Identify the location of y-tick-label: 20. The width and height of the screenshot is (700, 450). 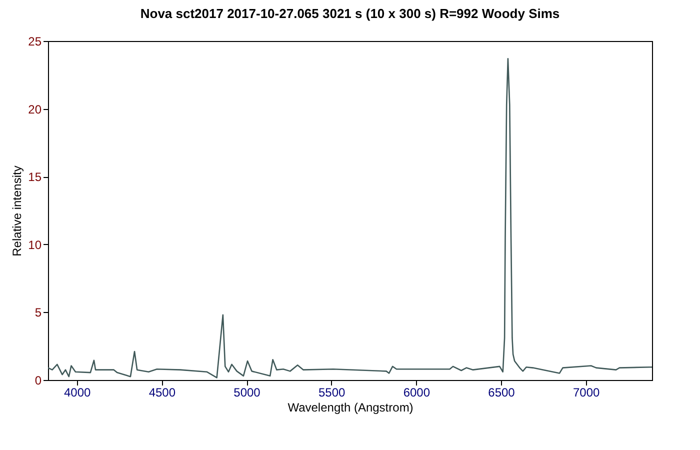
(35, 109).